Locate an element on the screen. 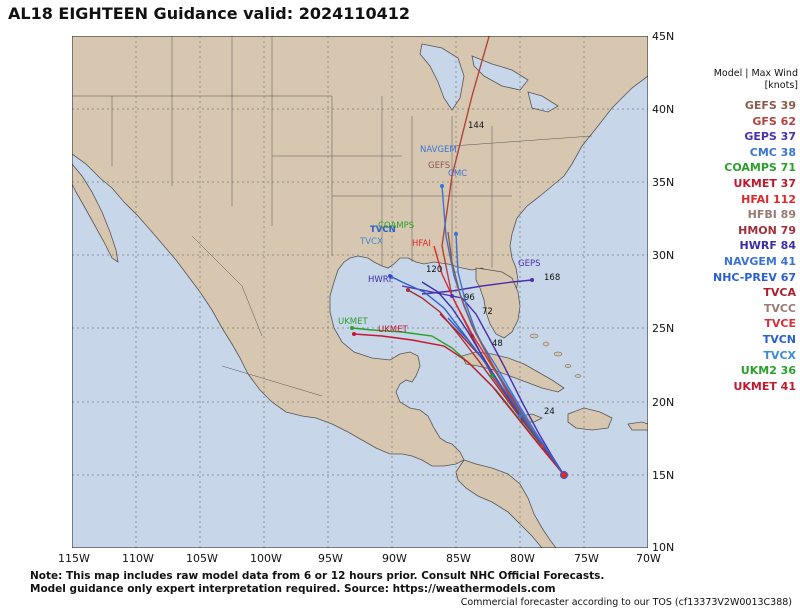  legend-entry: TVCE is located at coordinates (780, 324).